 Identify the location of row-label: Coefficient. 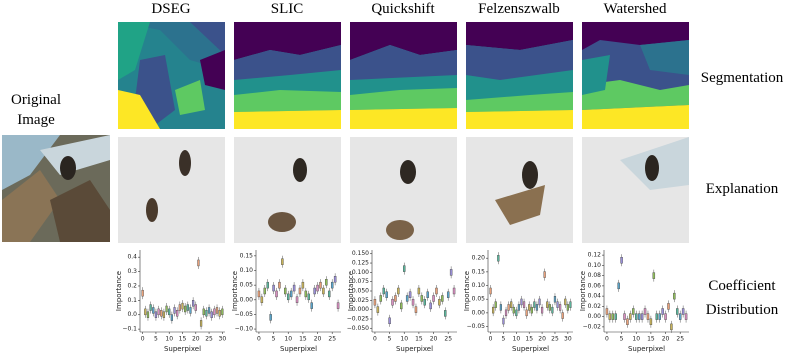
(742, 286).